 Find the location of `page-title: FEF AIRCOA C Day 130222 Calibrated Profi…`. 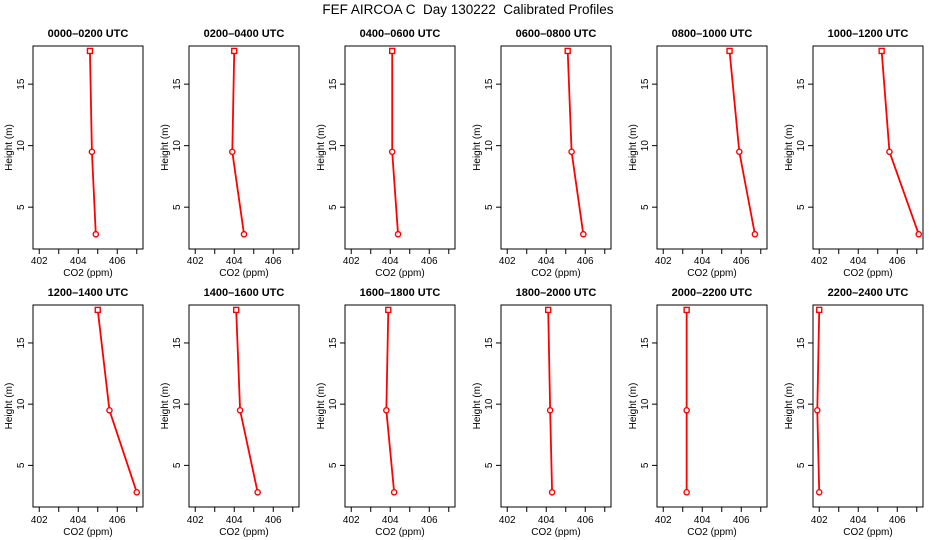

page-title: FEF AIRCOA C Day 130222 Calibrated Profi… is located at coordinates (468, 9).